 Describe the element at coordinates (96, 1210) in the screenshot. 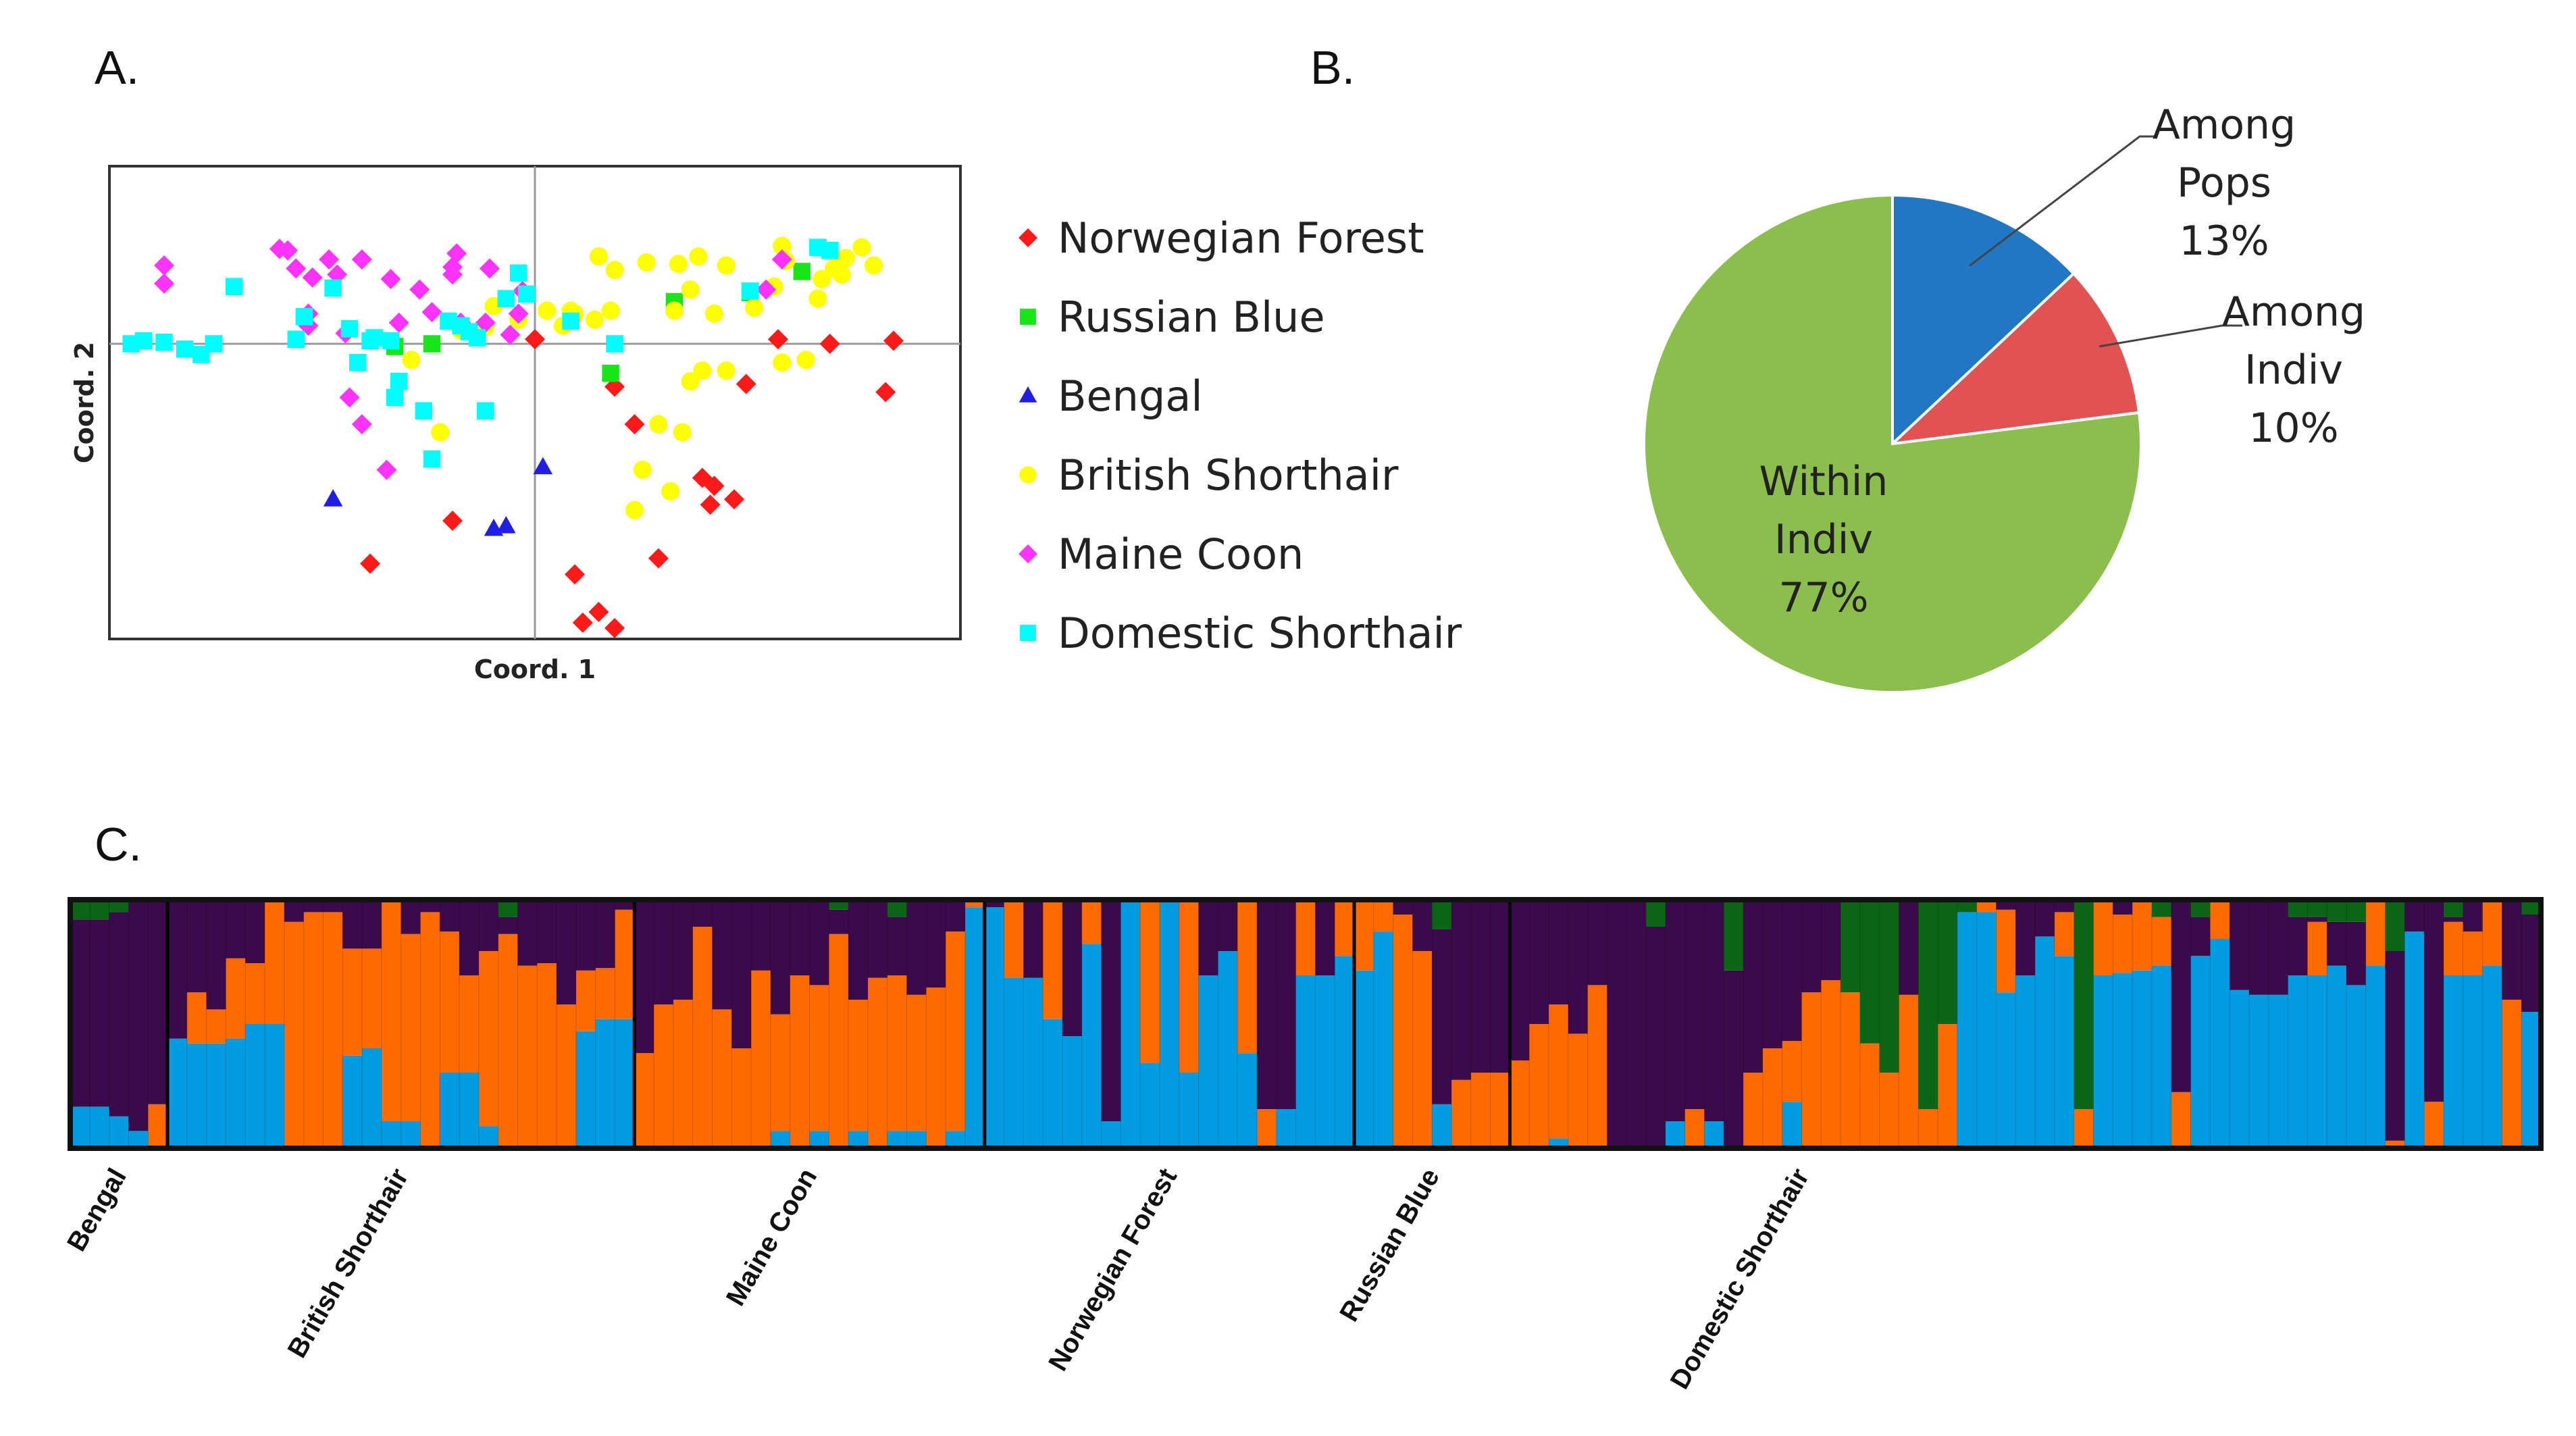

I see `population-label-bengal: Bengal` at that location.